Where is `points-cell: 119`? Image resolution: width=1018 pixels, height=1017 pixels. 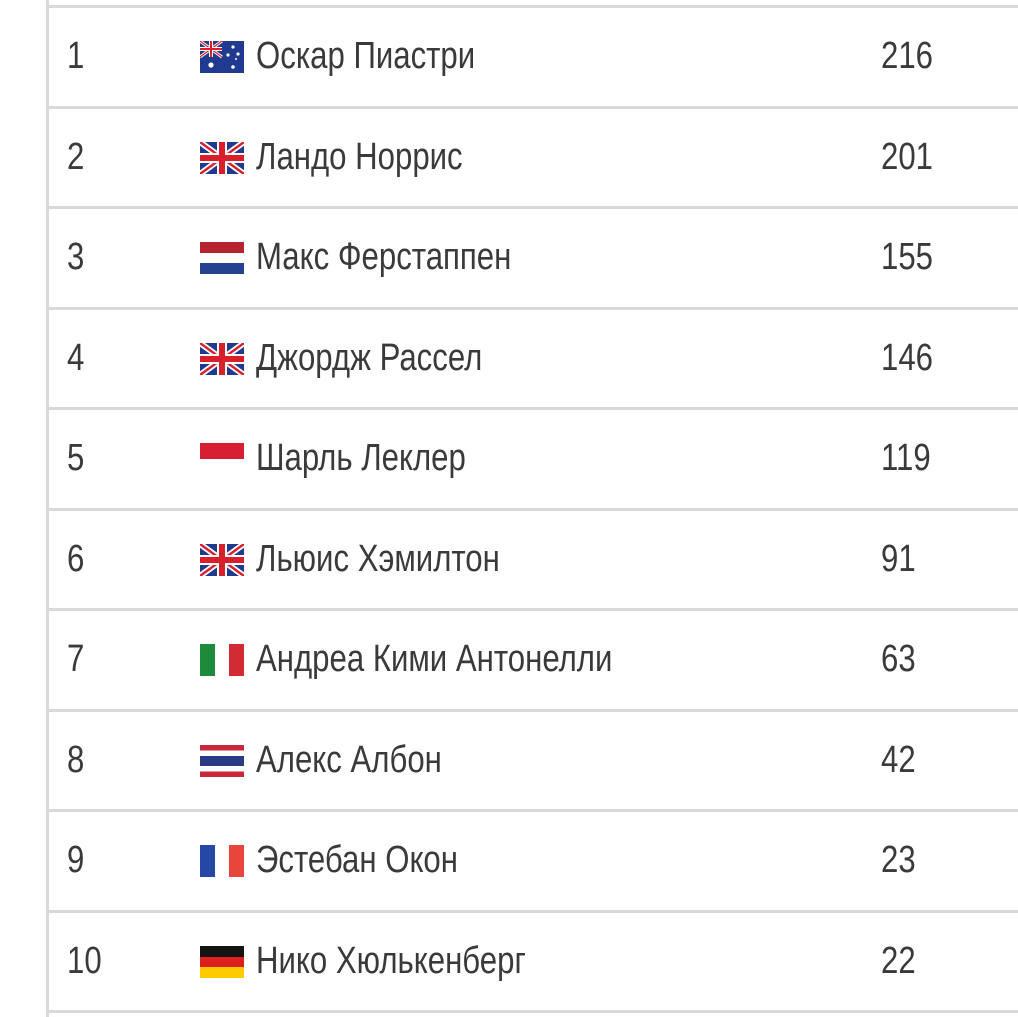
points-cell: 119 is located at coordinates (906, 458).